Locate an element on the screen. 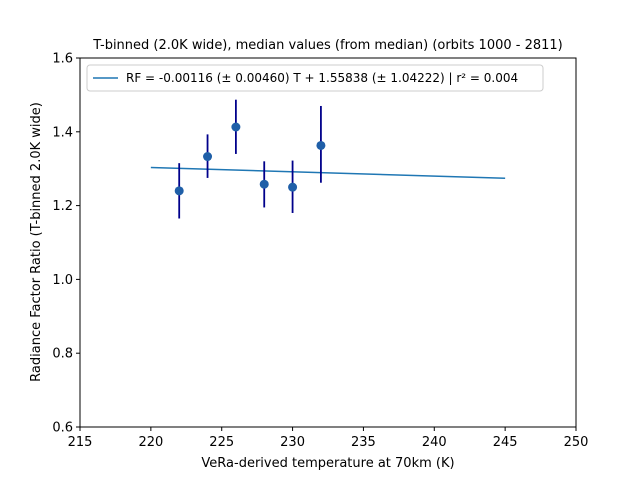 Image resolution: width=640 pixels, height=480 pixels. x-tick-label: 230 is located at coordinates (292, 442).